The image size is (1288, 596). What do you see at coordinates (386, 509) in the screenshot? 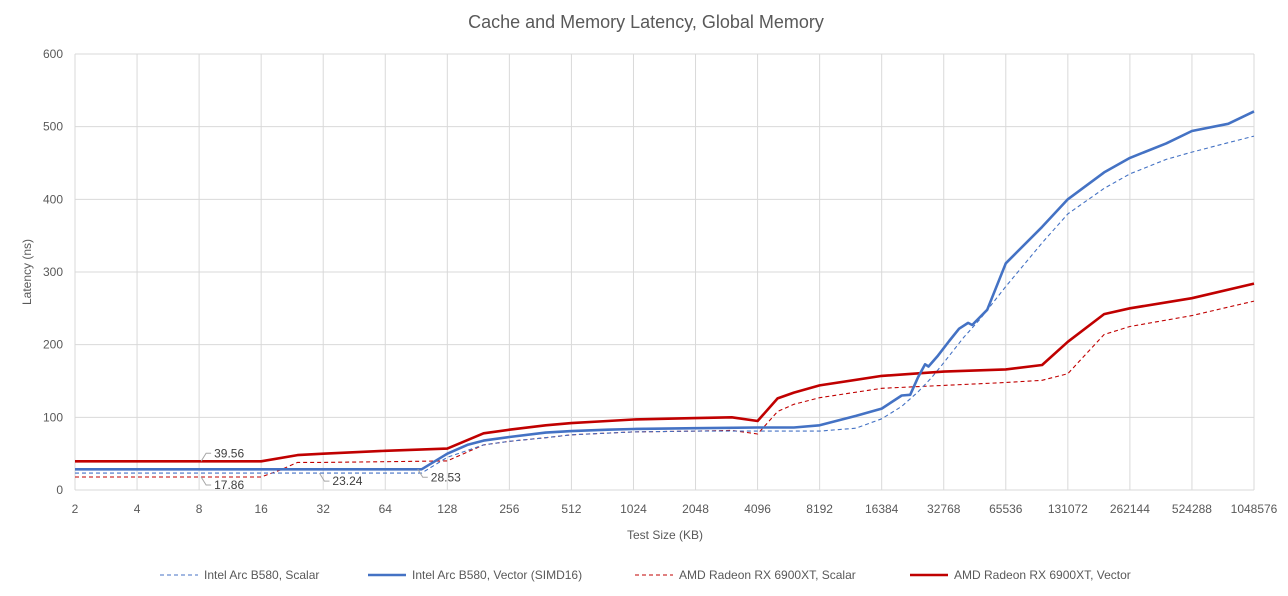
I see `x-tick-label: 64` at bounding box center [386, 509].